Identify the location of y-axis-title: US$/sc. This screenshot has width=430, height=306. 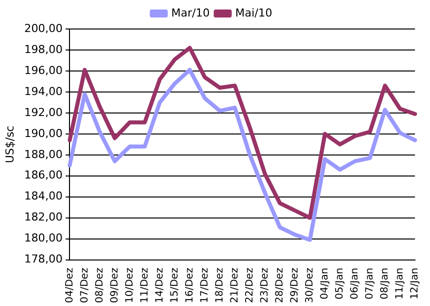
(9, 145).